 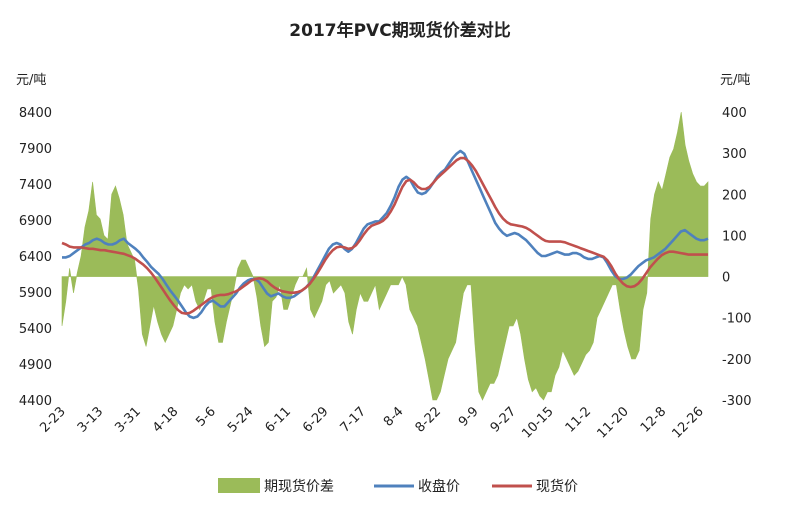 What do you see at coordinates (737, 319) in the screenshot?
I see `right-tick-label: -100` at bounding box center [737, 319].